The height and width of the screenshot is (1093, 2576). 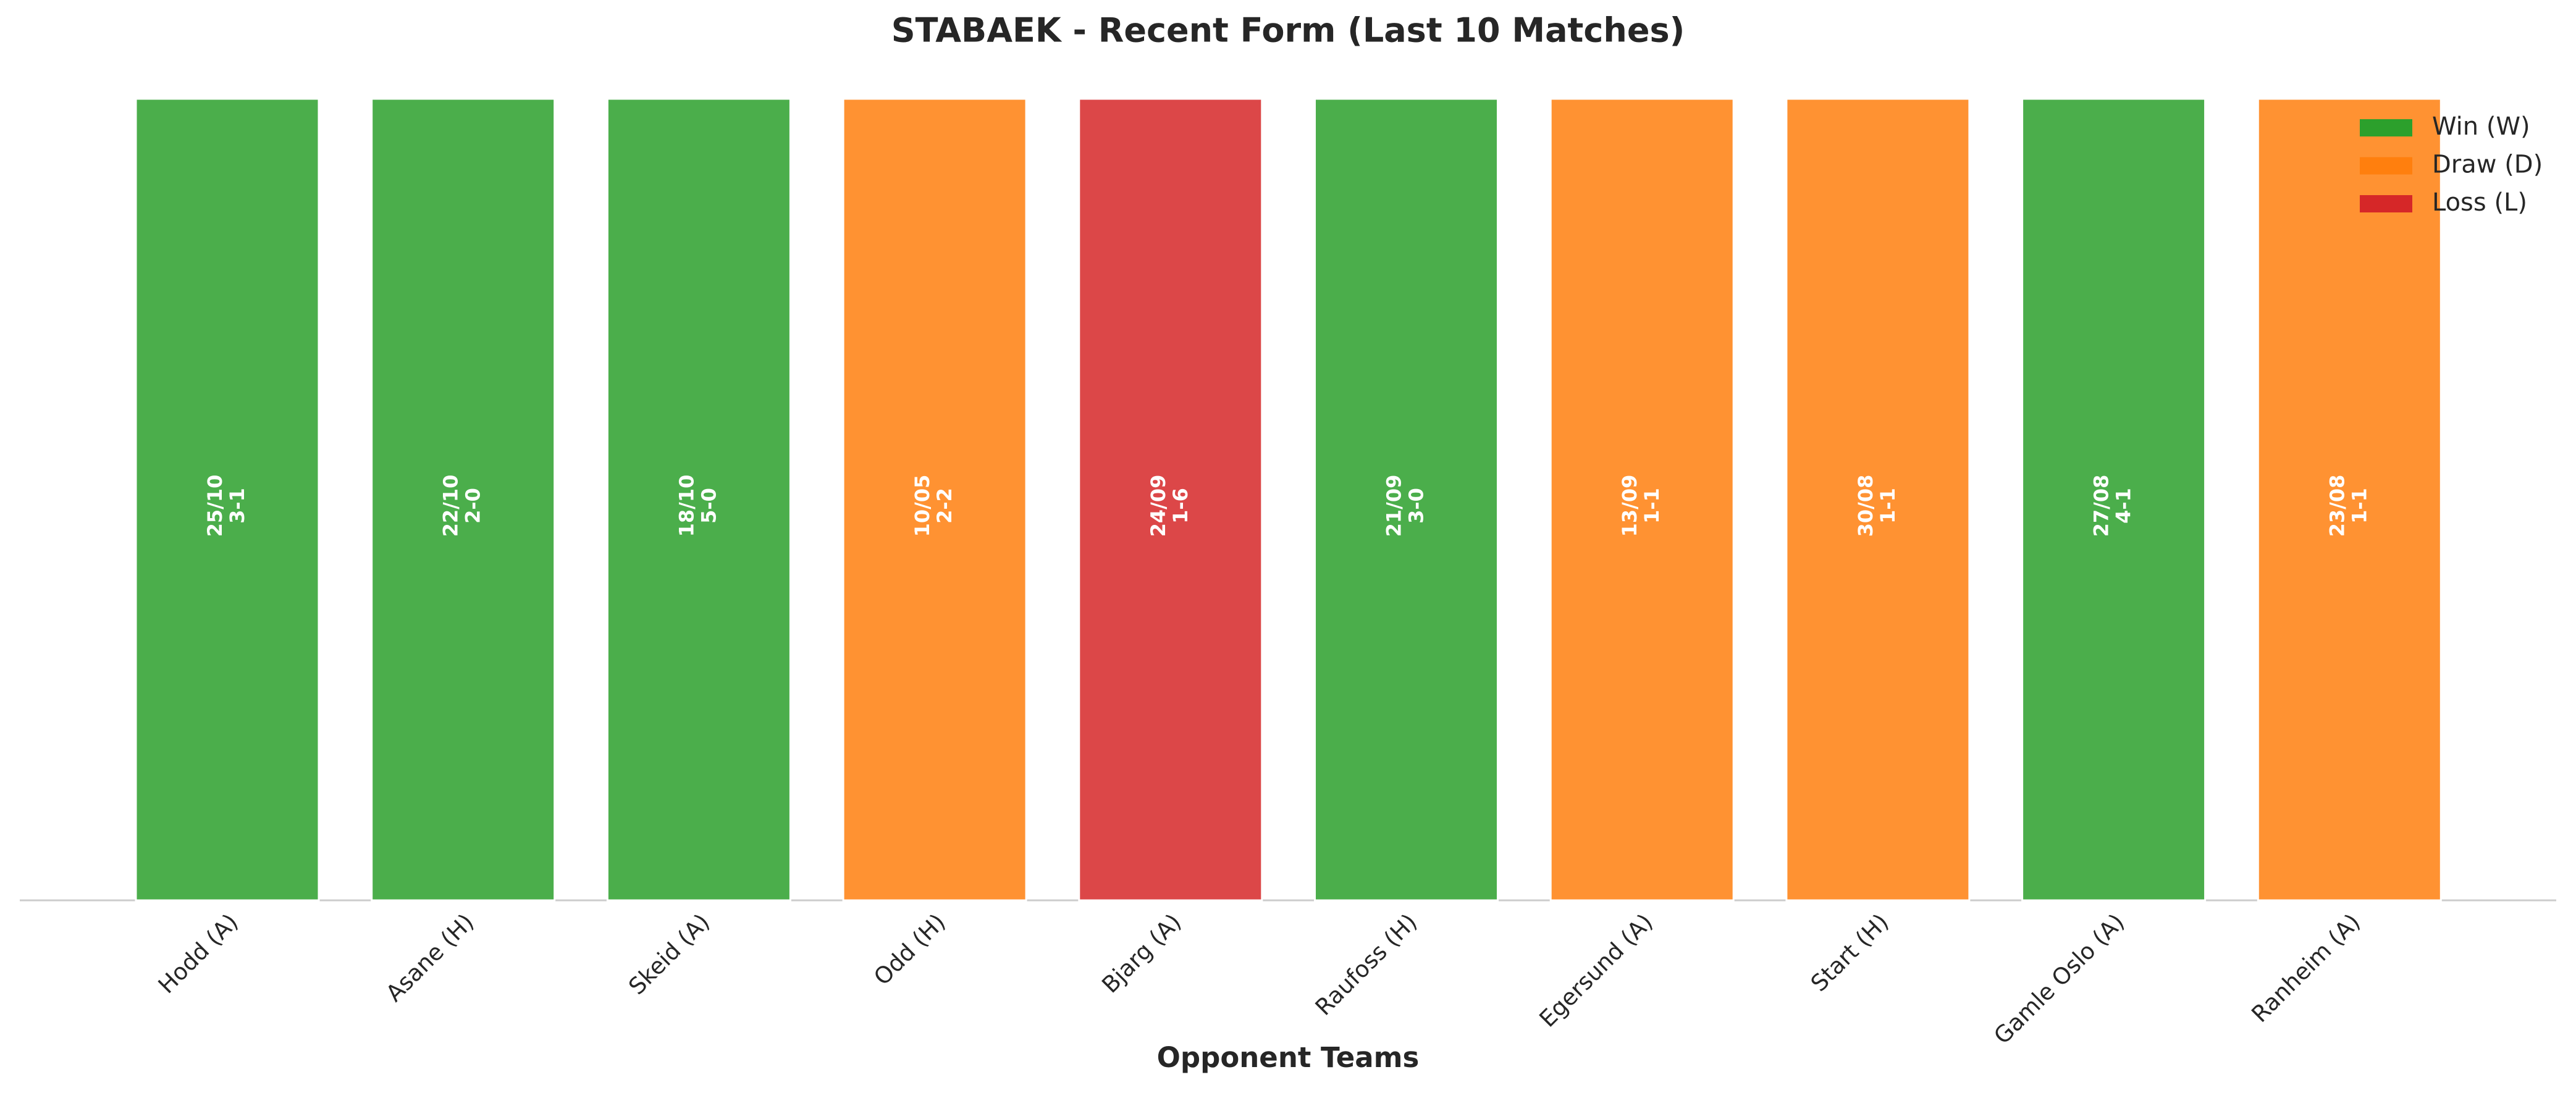 What do you see at coordinates (430, 957) in the screenshot?
I see `x-tick-label: Asane (H)` at bounding box center [430, 957].